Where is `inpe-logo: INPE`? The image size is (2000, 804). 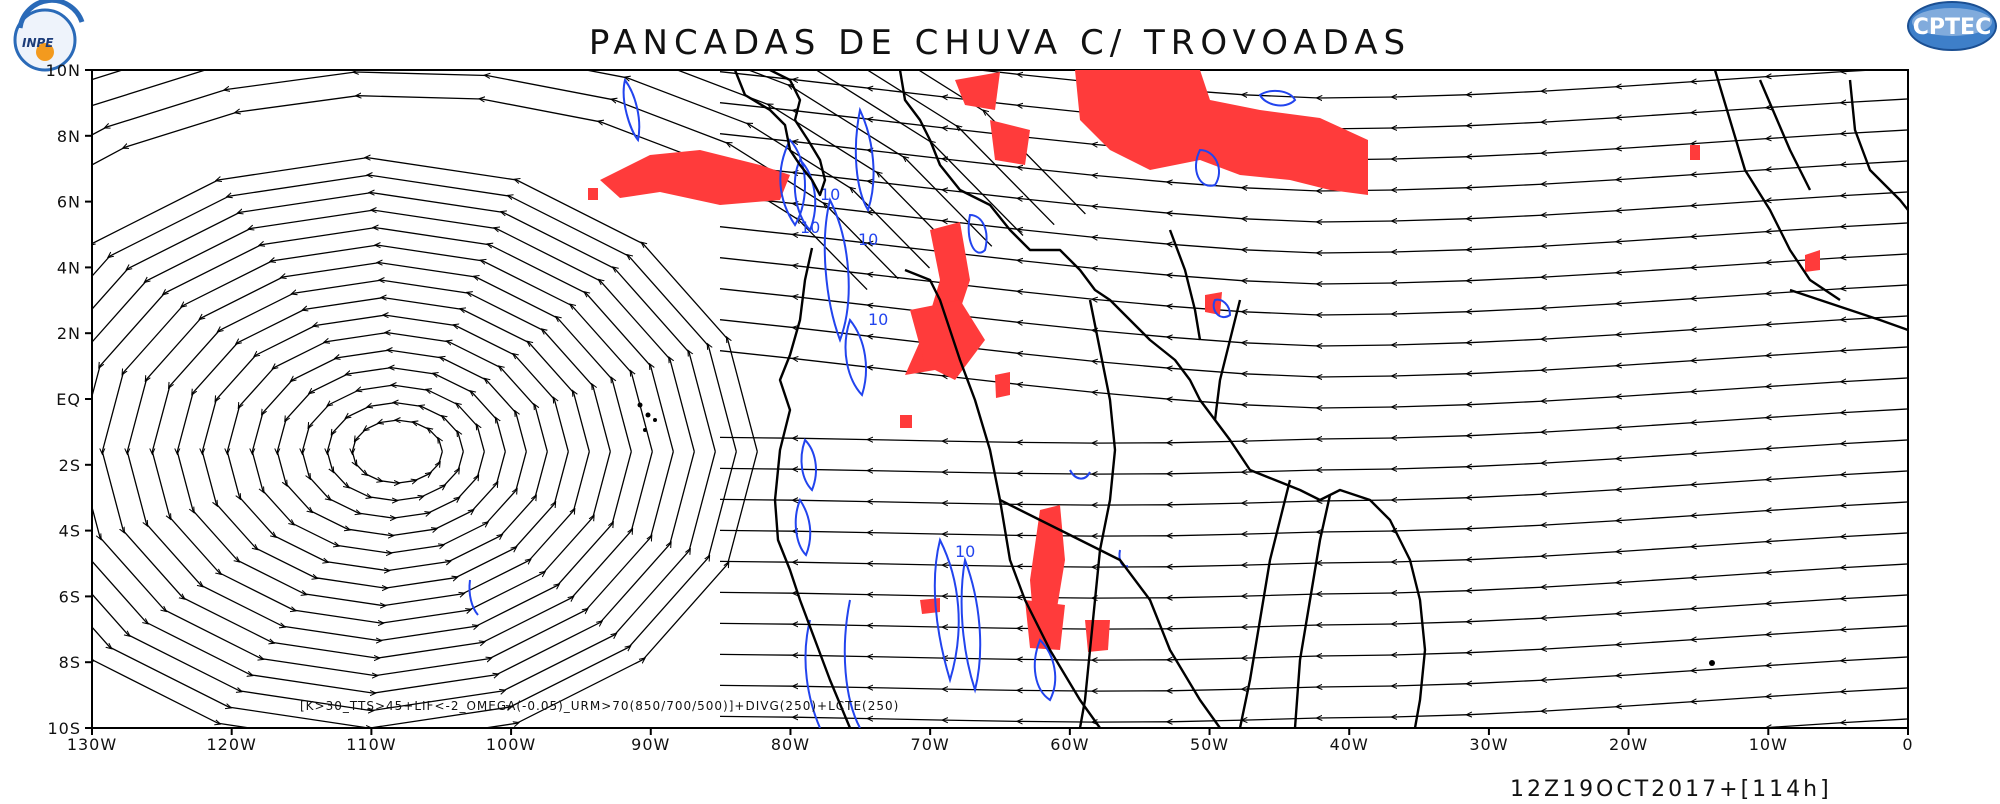
inpe-logo: INPE is located at coordinates (49, 36).